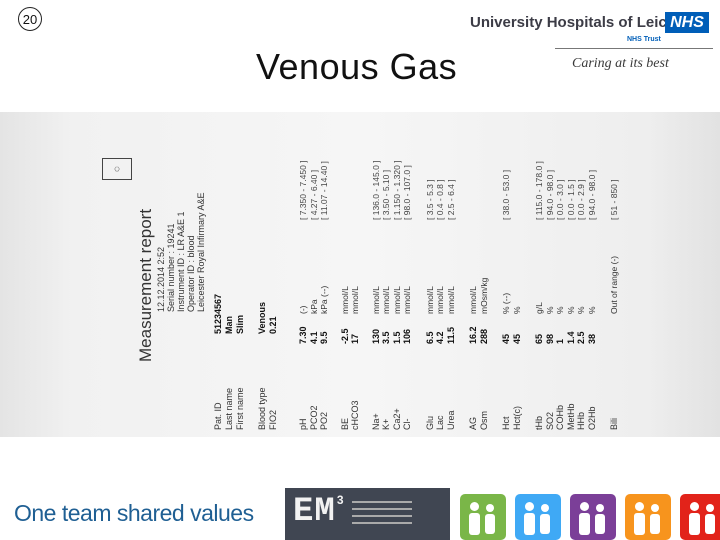 This screenshot has width=720, height=540. What do you see at coordinates (570, 337) in the screenshot?
I see `result-value: 1.4` at bounding box center [570, 337].